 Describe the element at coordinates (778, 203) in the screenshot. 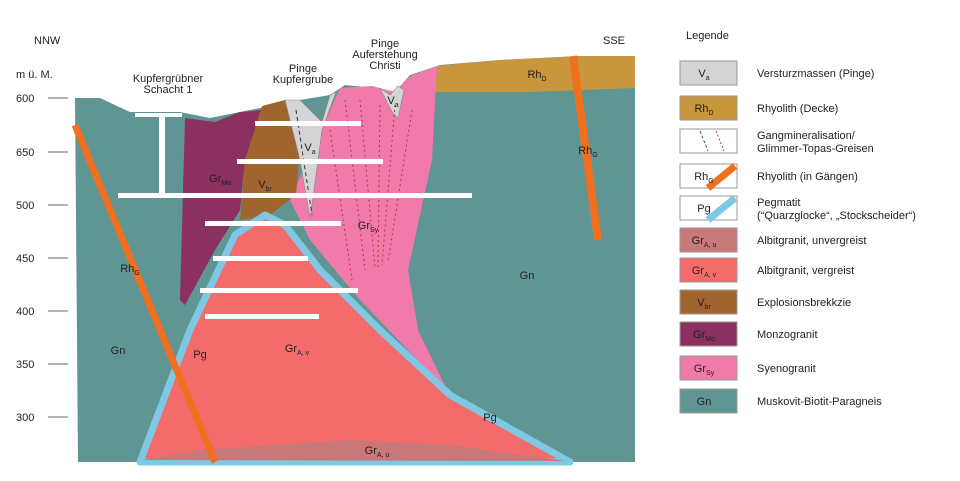

I see `legend-label: Pegmatit` at that location.